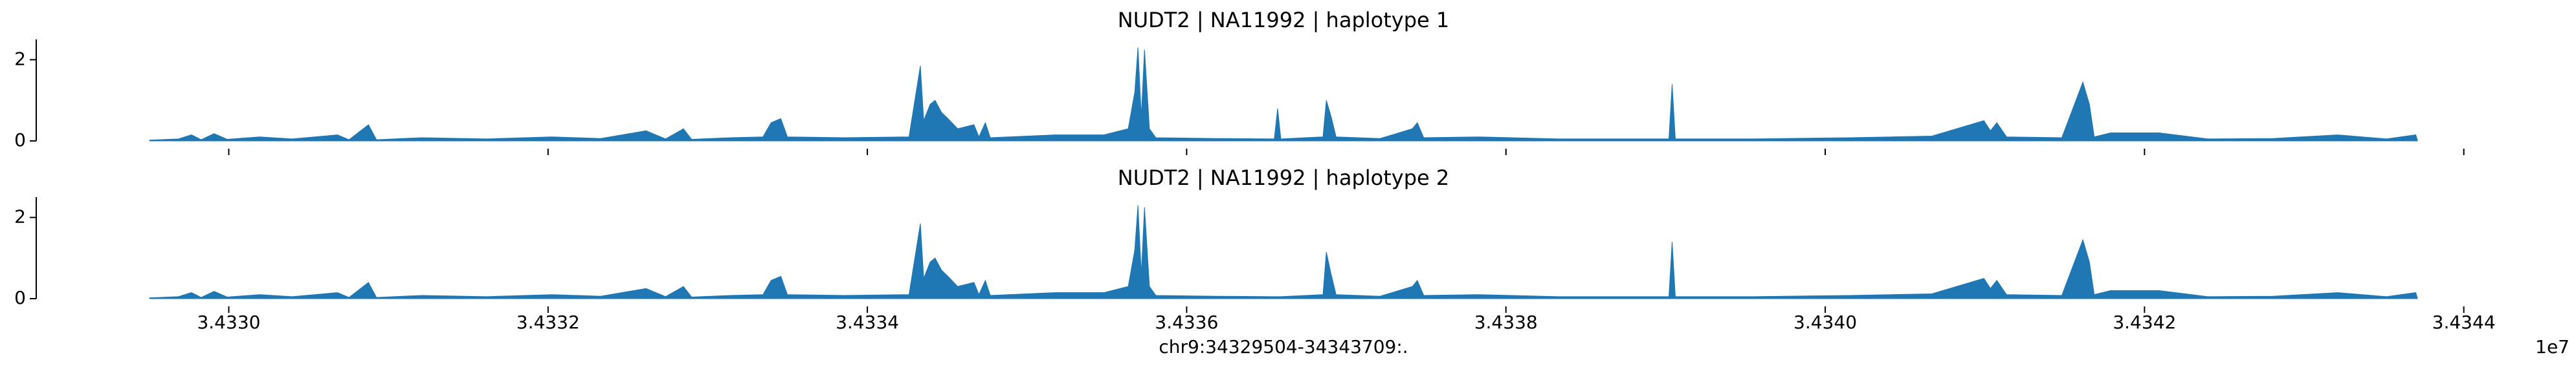  I want to click on x-tick-label: 3.4340, so click(1825, 322).